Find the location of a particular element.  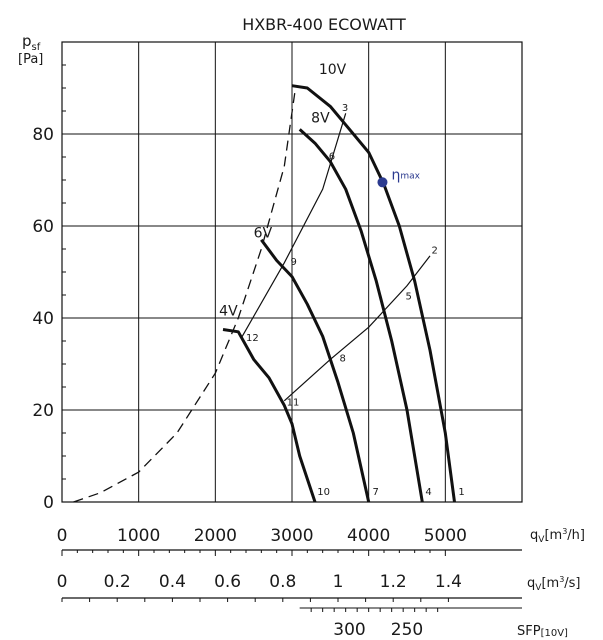

series-label: 6V is located at coordinates (263, 234).